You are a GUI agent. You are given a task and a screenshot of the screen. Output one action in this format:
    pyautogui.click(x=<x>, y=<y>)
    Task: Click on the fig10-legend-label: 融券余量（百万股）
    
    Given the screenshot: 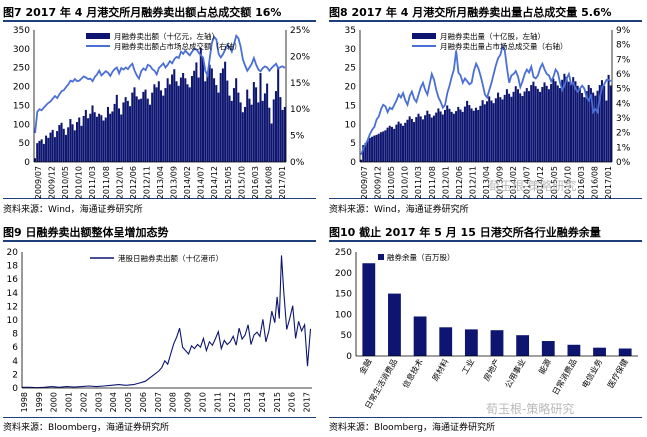 What is the action you would take?
    pyautogui.click(x=421, y=257)
    